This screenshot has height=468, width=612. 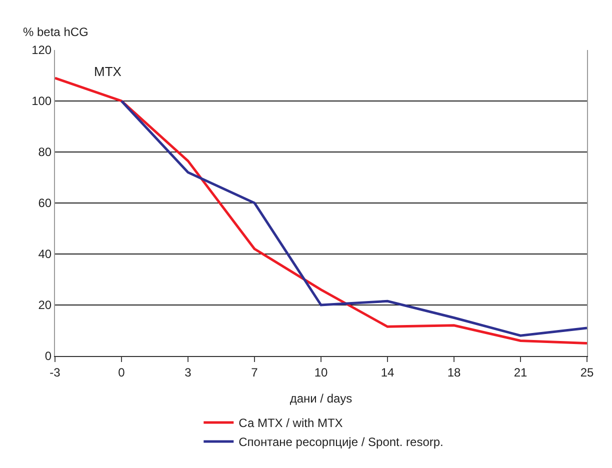 I want to click on x-tick-label: 21, so click(x=521, y=372).